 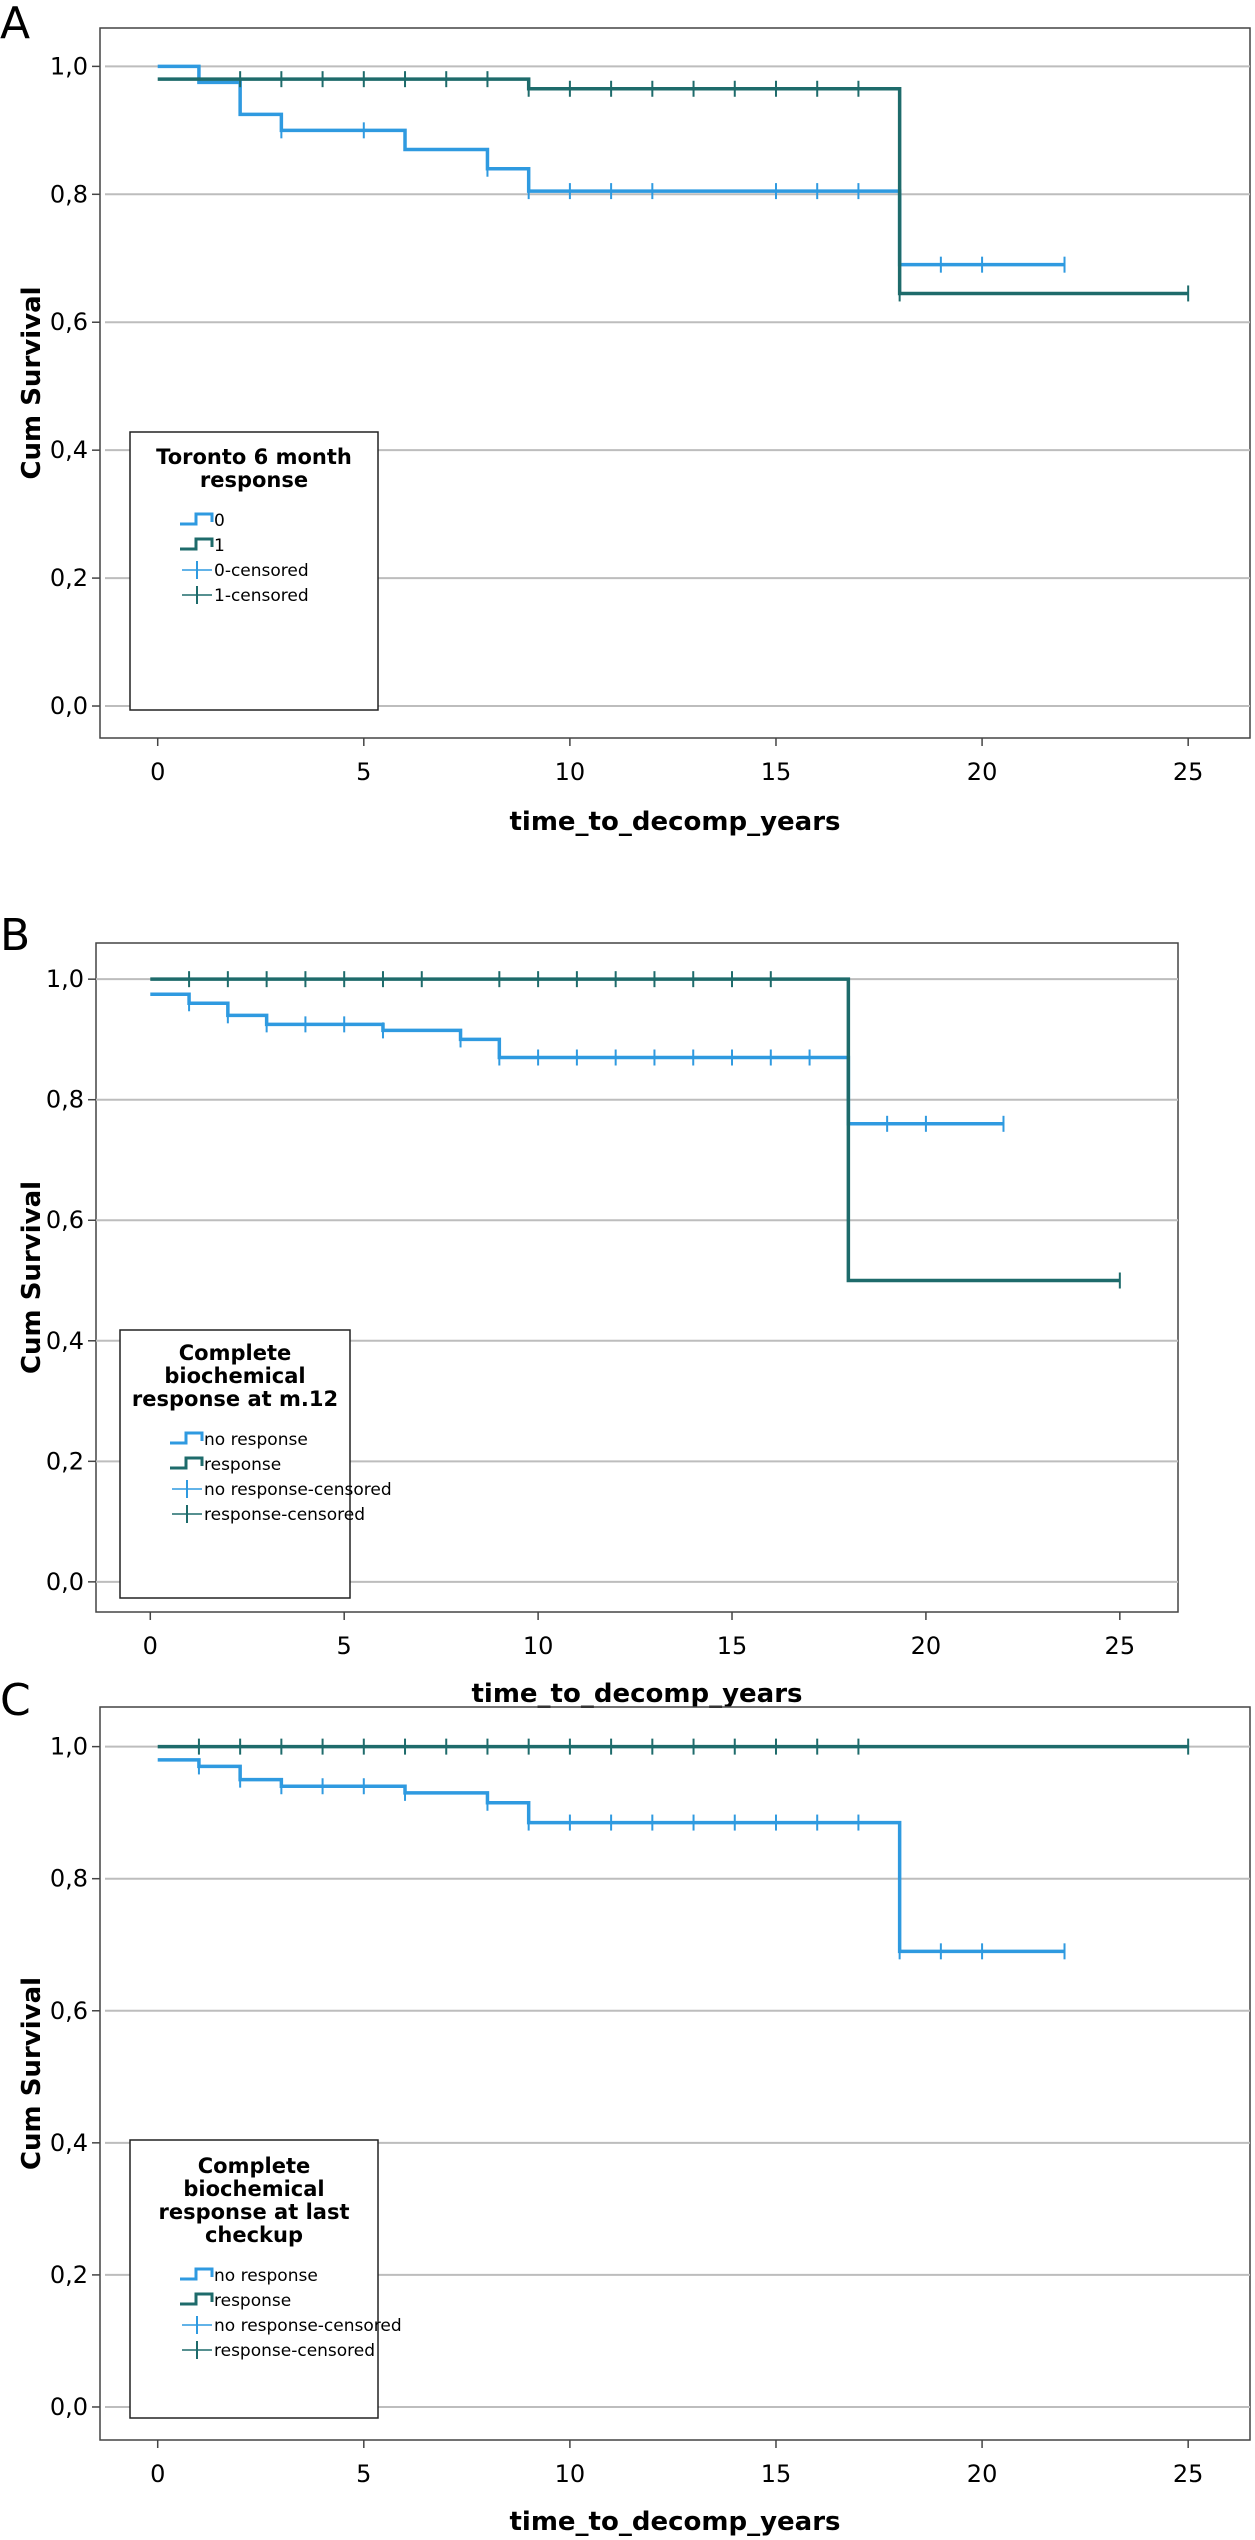 What do you see at coordinates (261, 571) in the screenshot?
I see `legend-entry-label: 0-censored` at bounding box center [261, 571].